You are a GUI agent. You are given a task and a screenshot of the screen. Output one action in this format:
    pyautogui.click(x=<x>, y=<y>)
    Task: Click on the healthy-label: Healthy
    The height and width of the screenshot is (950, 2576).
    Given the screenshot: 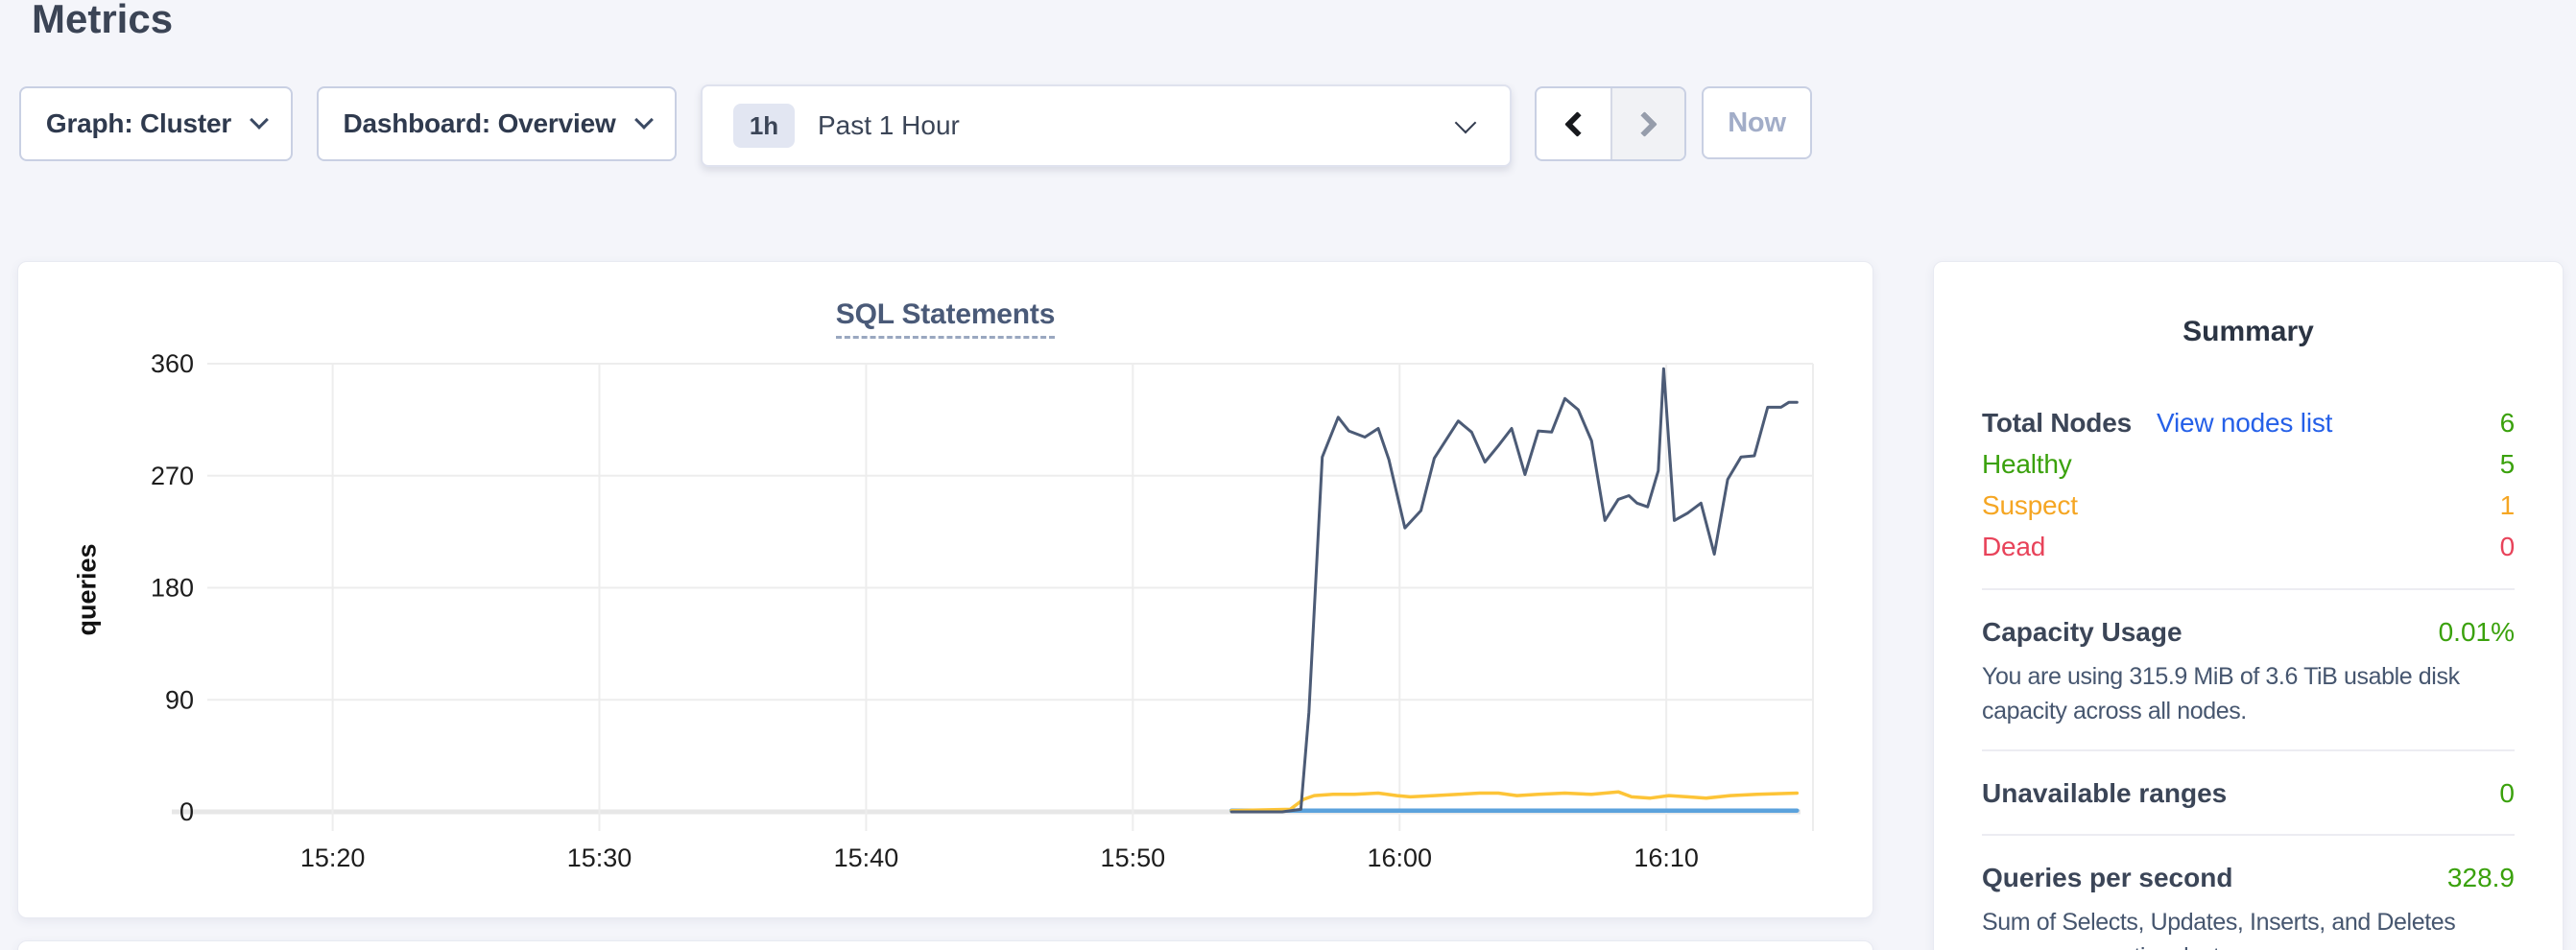 What is the action you would take?
    pyautogui.click(x=2027, y=463)
    